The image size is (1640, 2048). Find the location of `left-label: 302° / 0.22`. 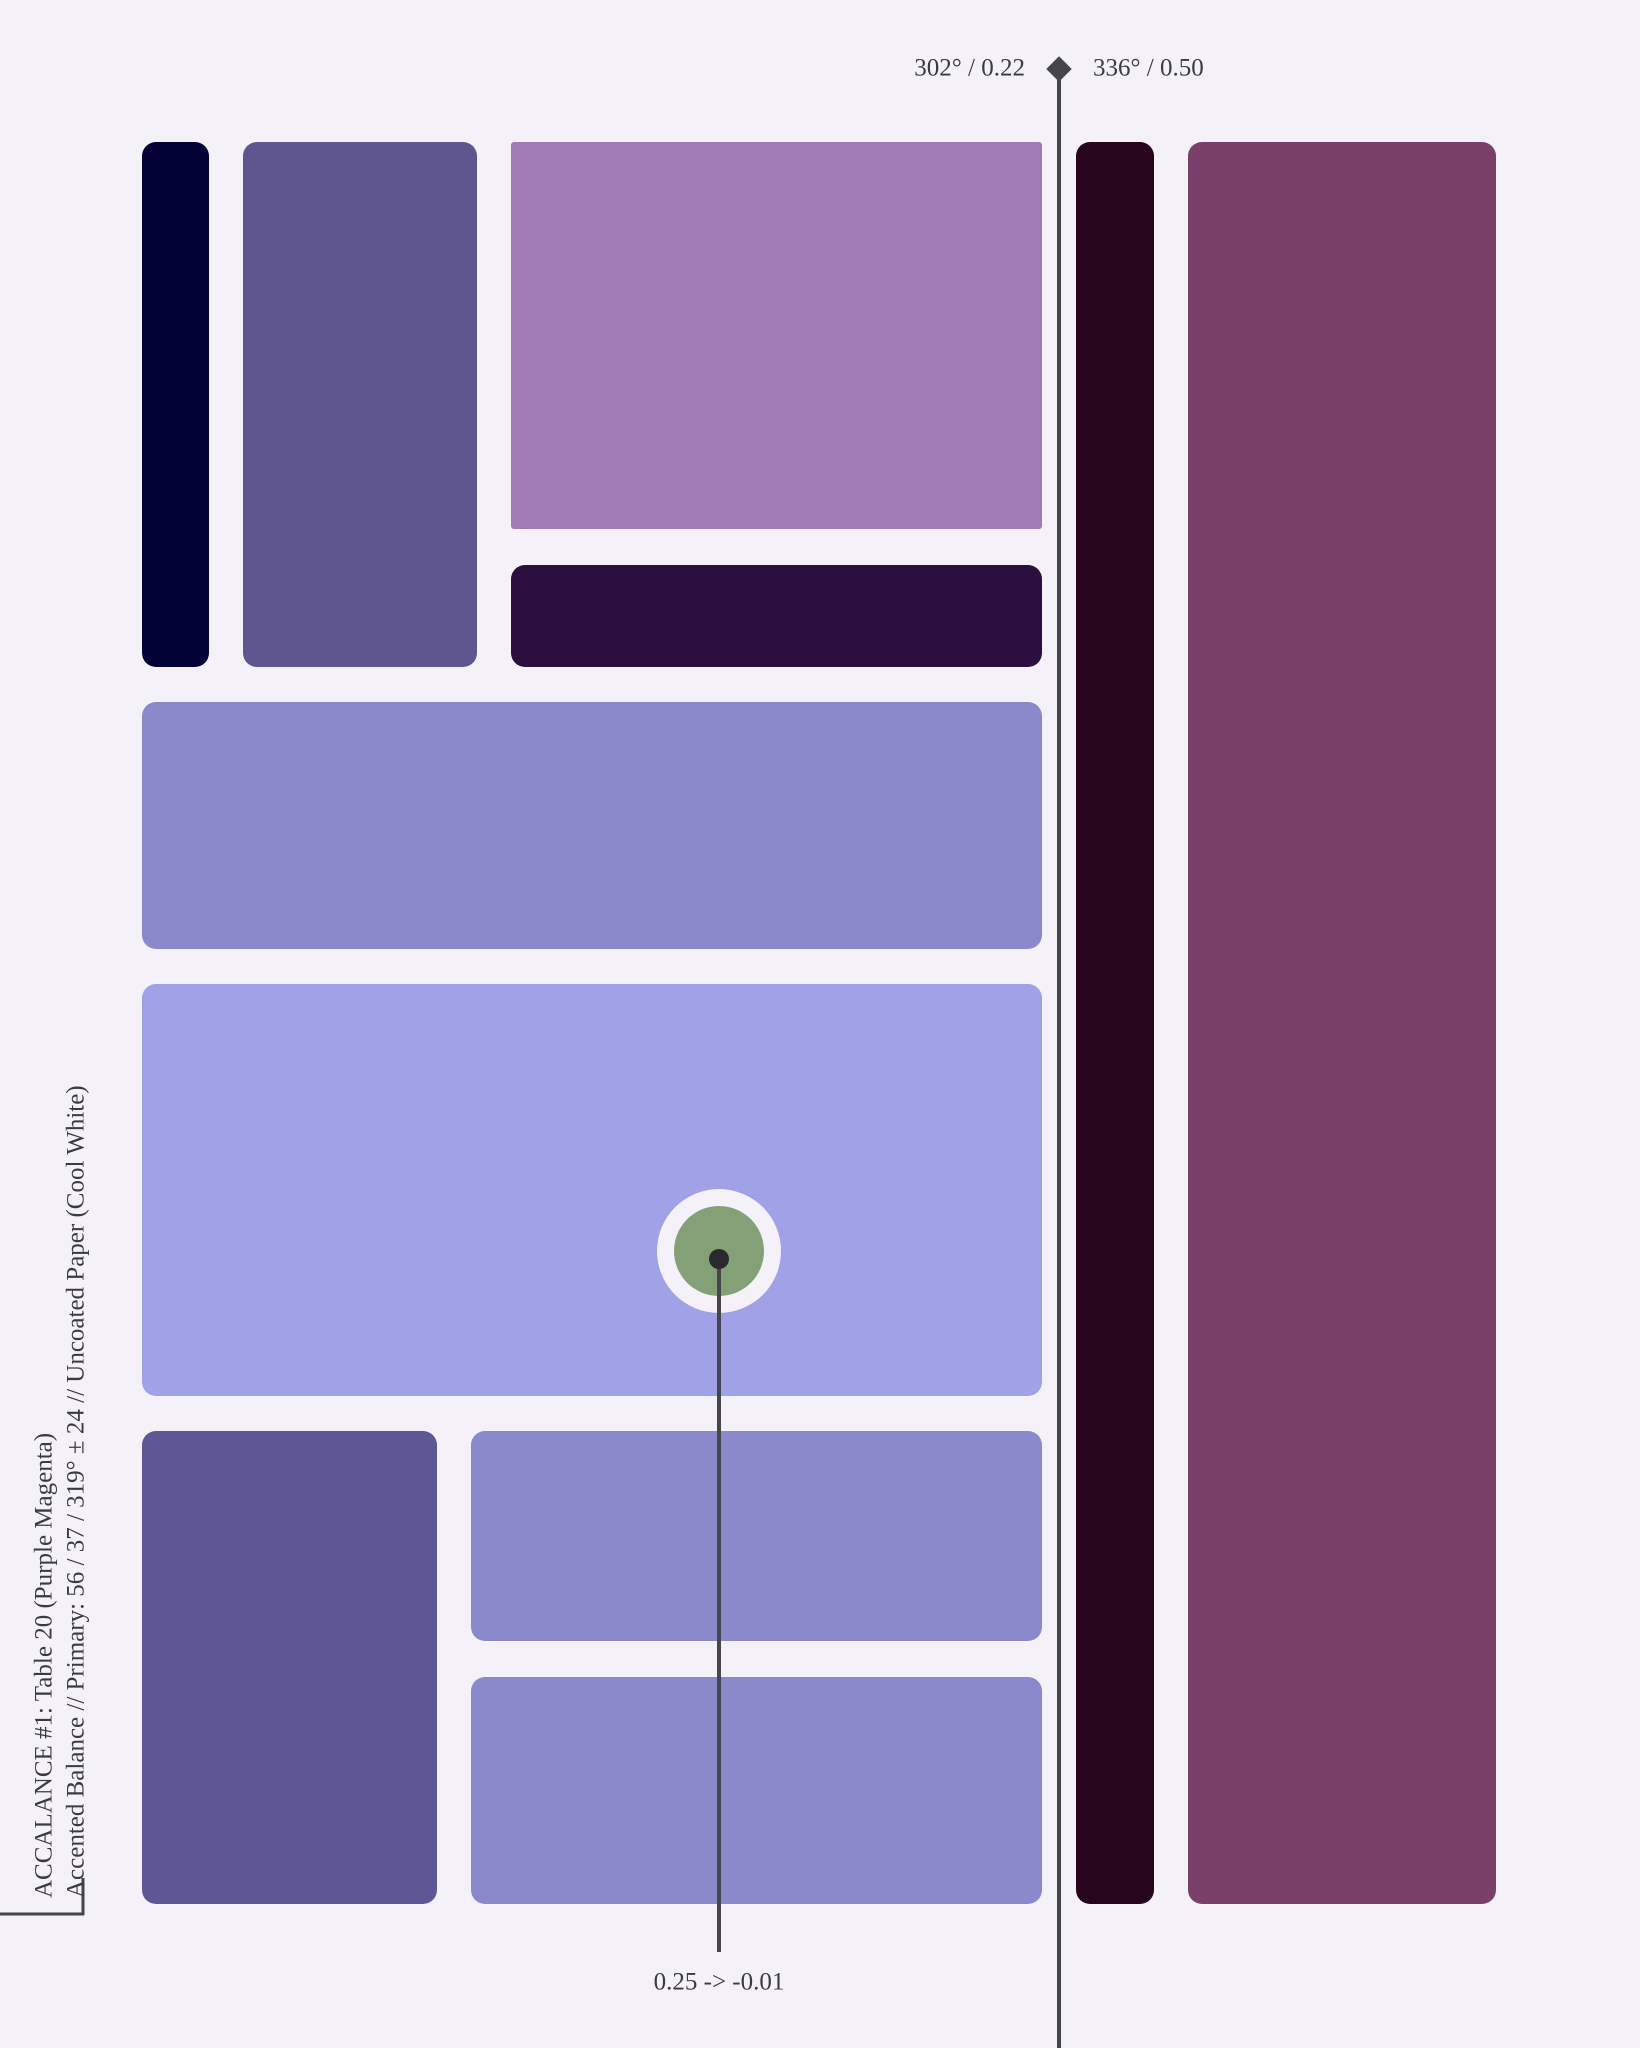

left-label: 302° / 0.22 is located at coordinates (969, 68).